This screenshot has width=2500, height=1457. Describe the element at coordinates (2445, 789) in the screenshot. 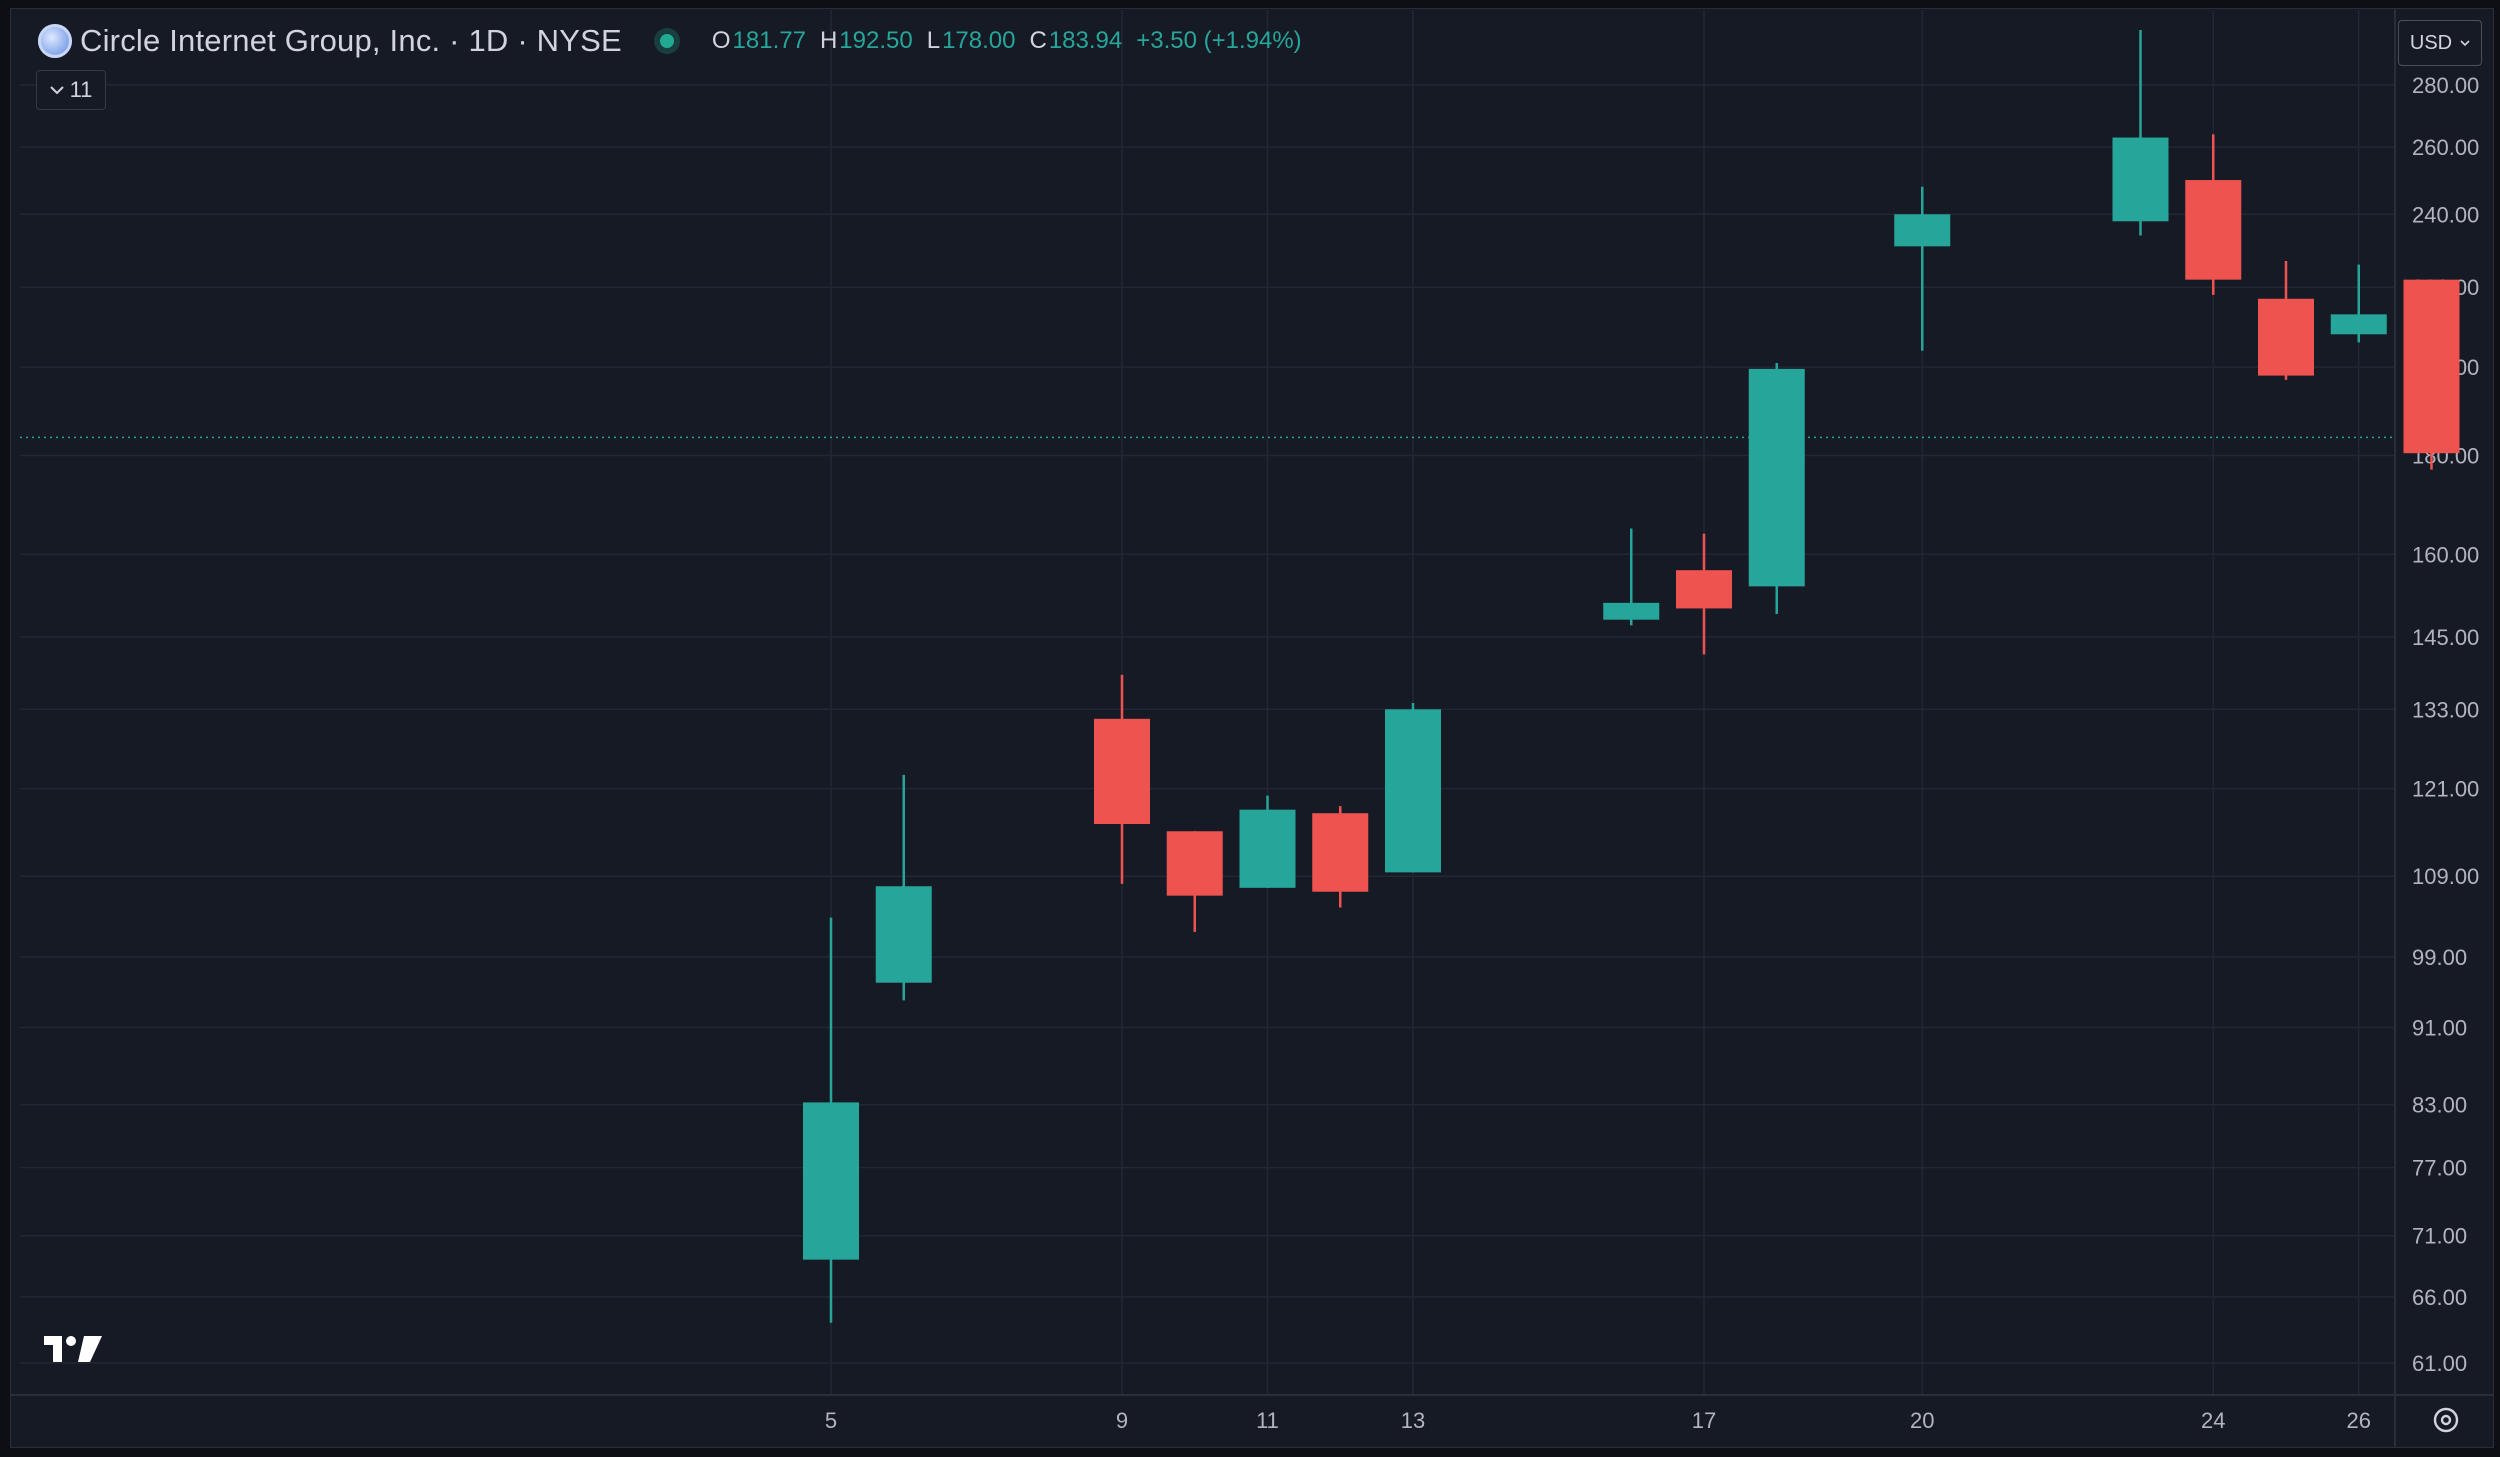

I see `y-tick-label: 121.00` at that location.